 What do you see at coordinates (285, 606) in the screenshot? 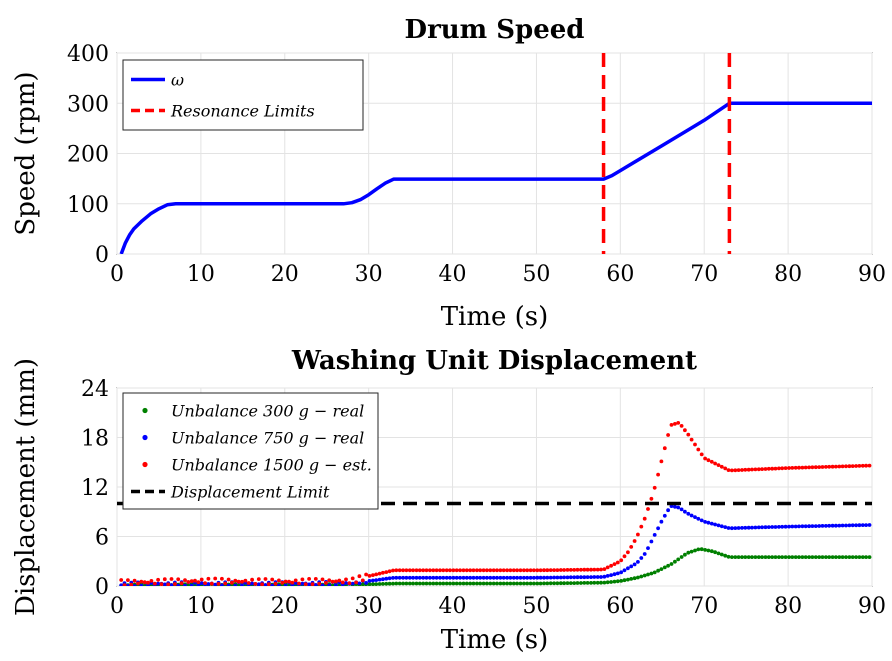
I see `x-tick-label: 20` at bounding box center [285, 606].